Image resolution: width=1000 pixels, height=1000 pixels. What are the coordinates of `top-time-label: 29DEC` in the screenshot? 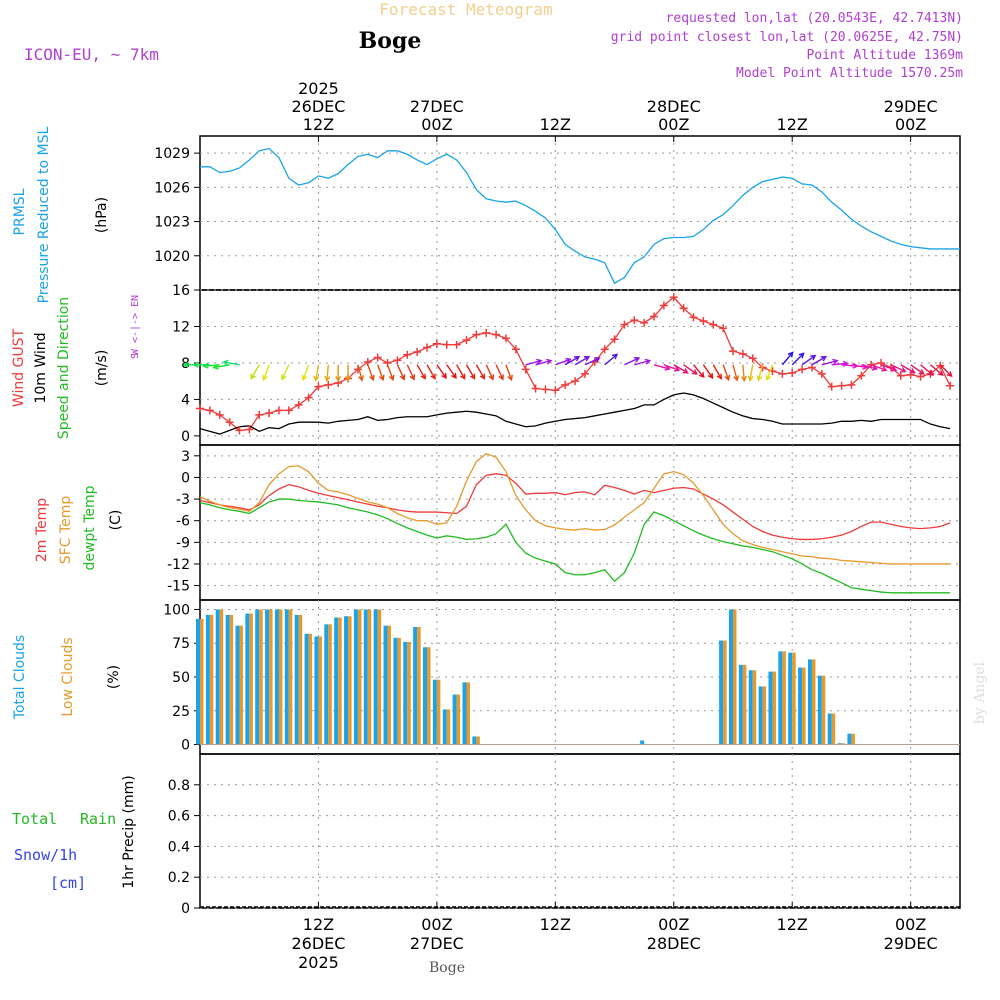 It's located at (911, 106).